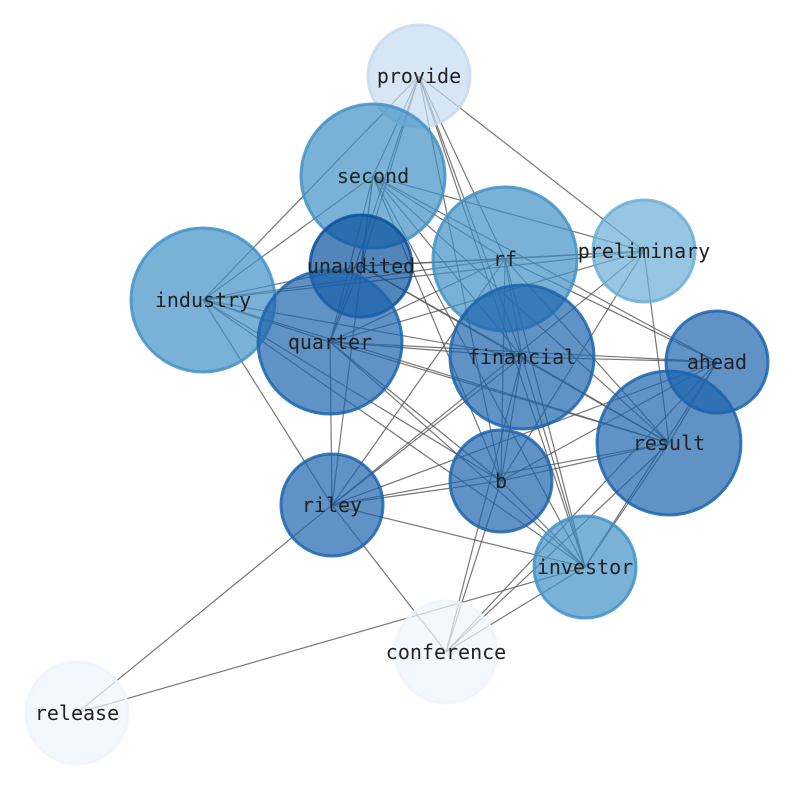 This screenshot has height=790, width=794. I want to click on node-b, so click(501, 481).